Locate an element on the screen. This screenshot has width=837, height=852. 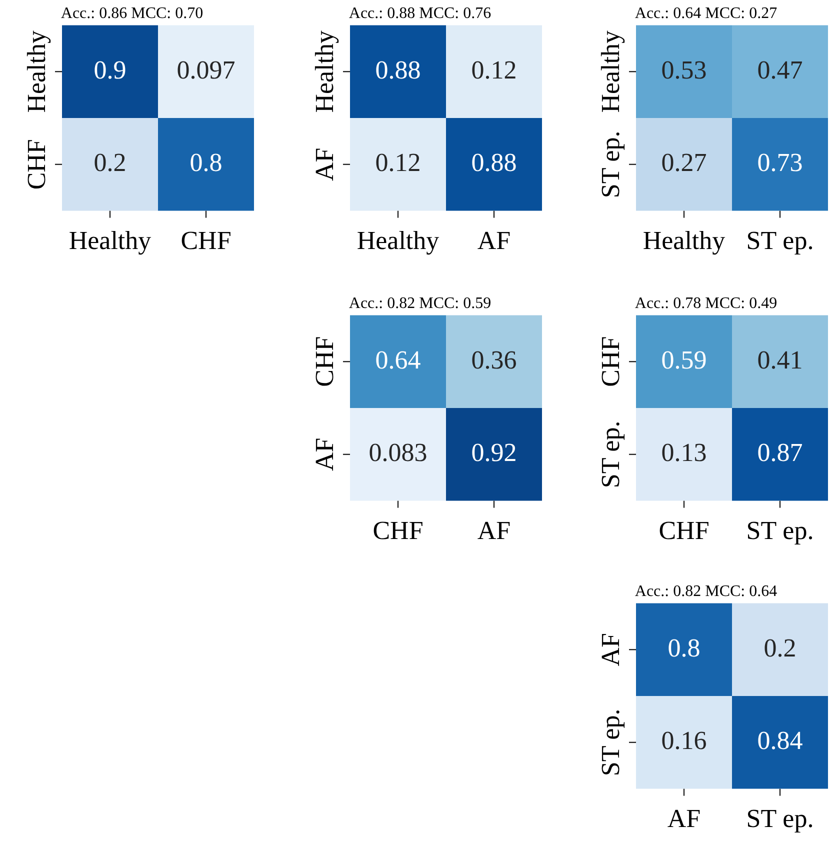
data-label: 0.41 is located at coordinates (780, 359).